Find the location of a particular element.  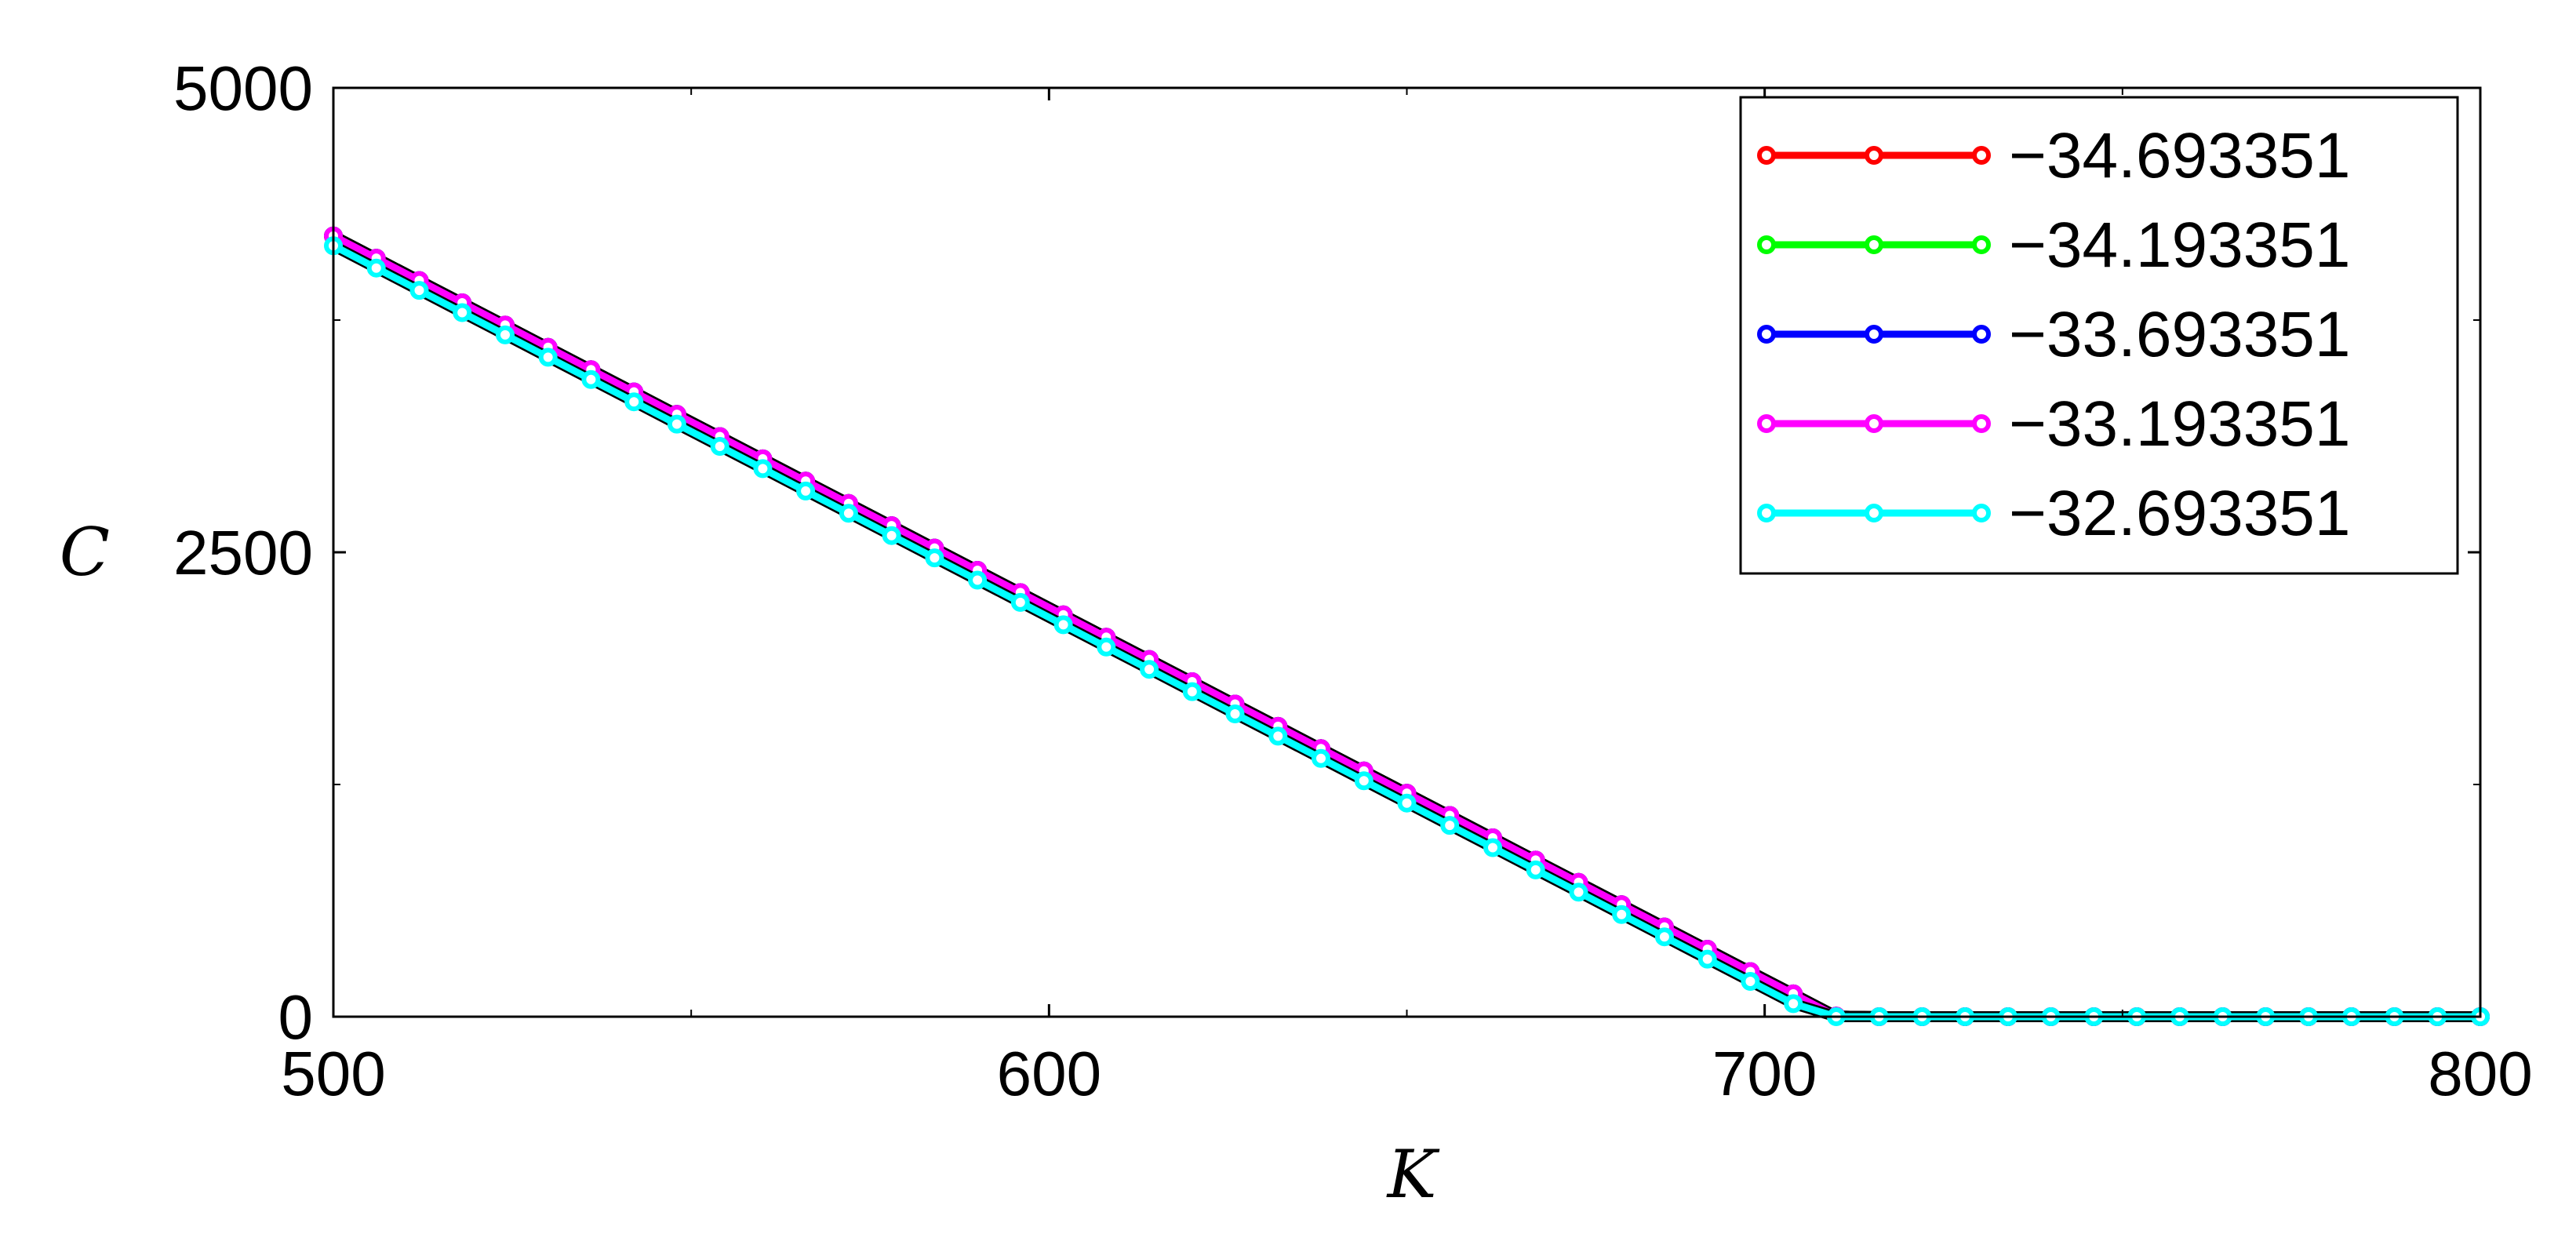

legend-label: −32.693351 is located at coordinates (2180, 513).